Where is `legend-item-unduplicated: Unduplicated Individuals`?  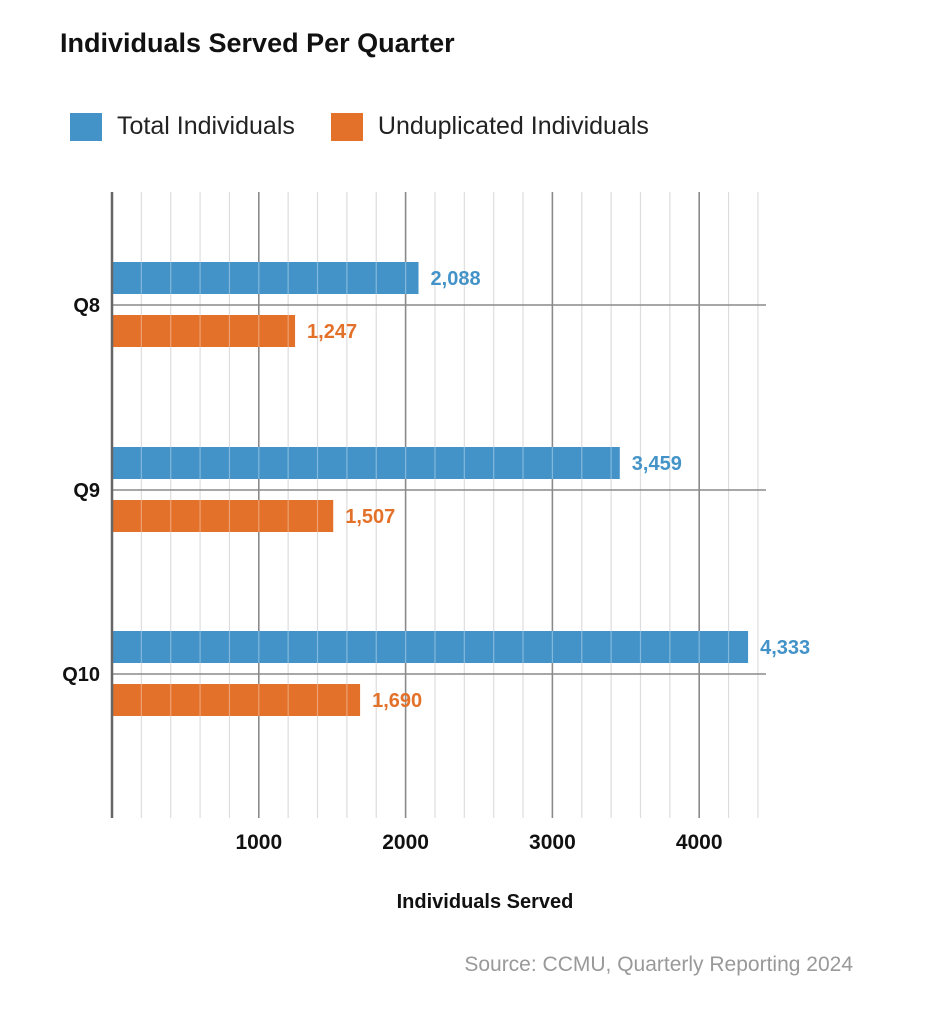
legend-item-unduplicated: Unduplicated Individuals is located at coordinates (489, 126).